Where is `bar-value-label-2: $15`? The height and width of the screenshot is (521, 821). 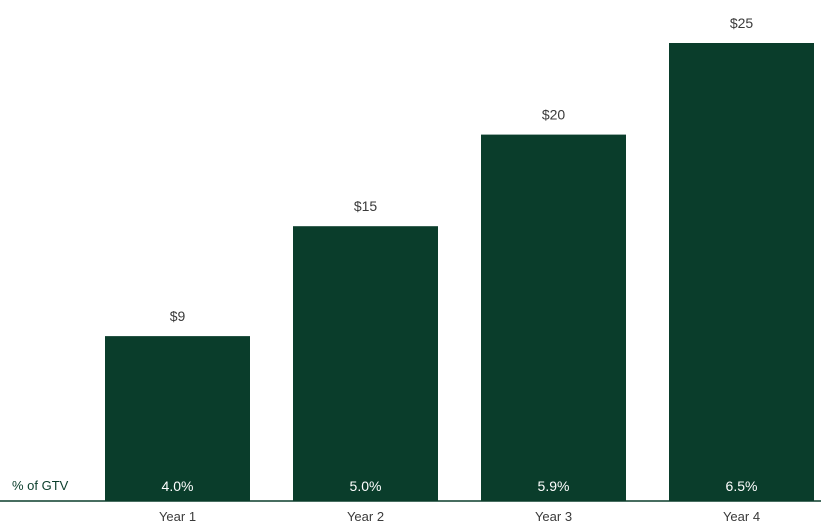 bar-value-label-2: $15 is located at coordinates (366, 206).